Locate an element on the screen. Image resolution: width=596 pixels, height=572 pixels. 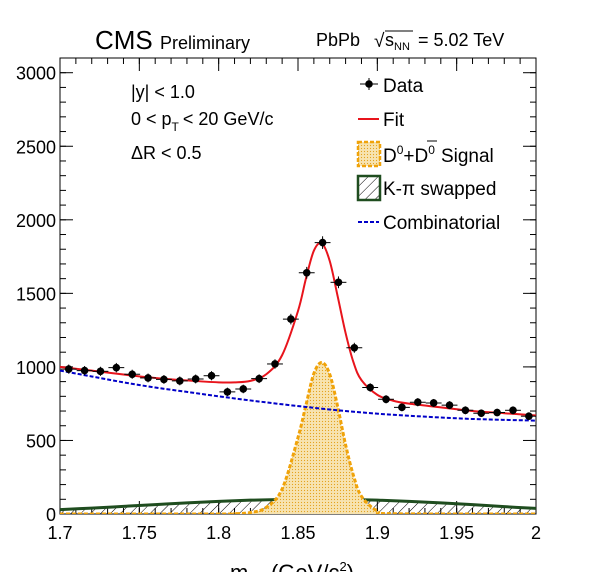
legend-data-marker is located at coordinates (369, 84).